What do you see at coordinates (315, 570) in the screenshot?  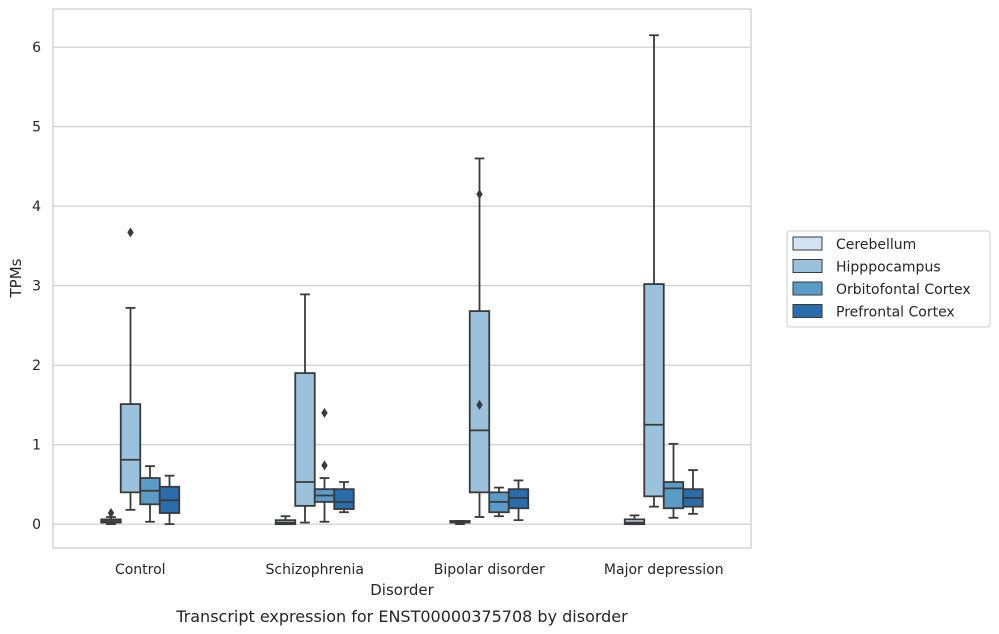 I see `x-tick-label: Schizophrenia` at bounding box center [315, 570].